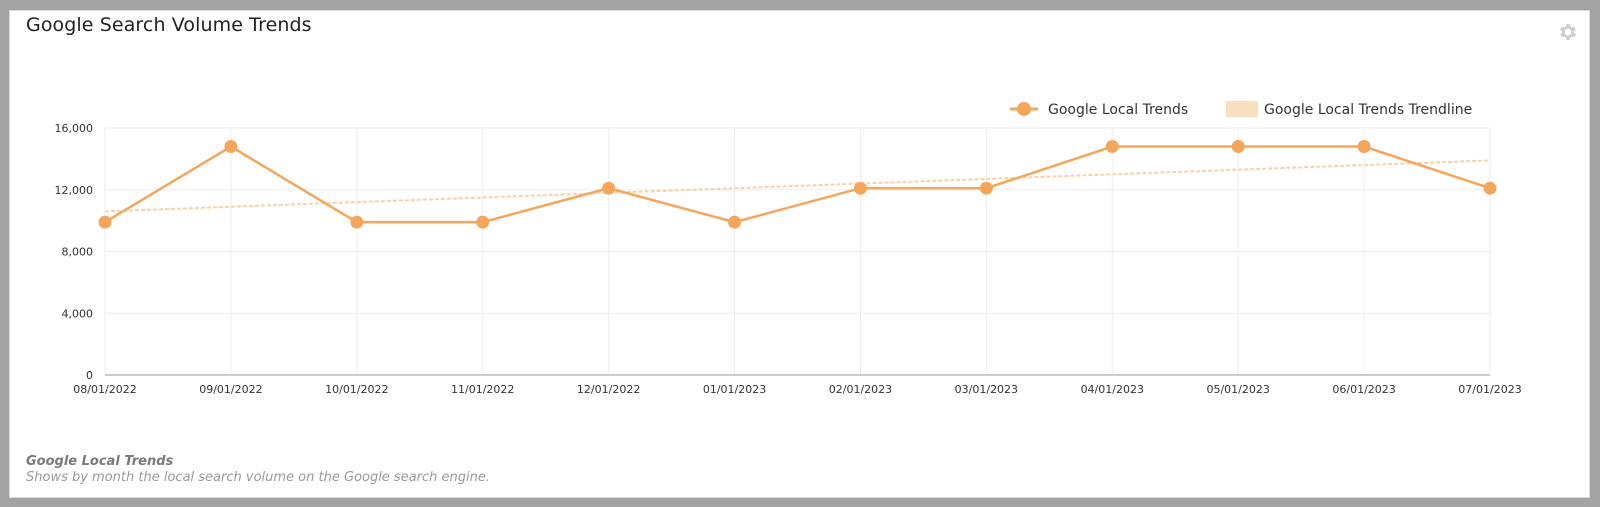  Describe the element at coordinates (230, 389) in the screenshot. I see `x-tick-label: 09/01/2022` at that location.